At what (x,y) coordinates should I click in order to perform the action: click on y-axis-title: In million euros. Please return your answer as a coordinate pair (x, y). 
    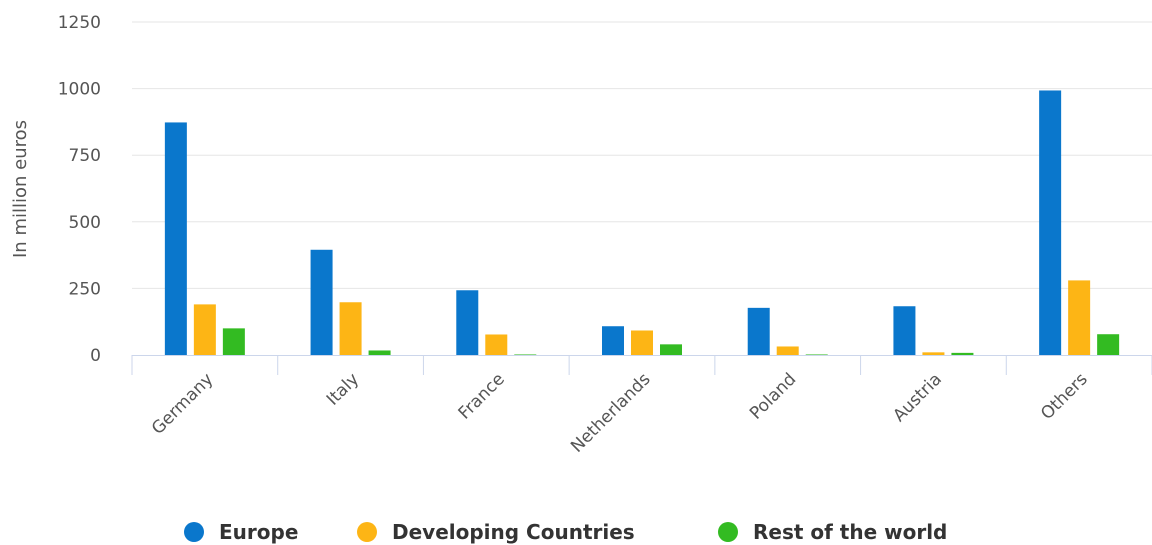
    Looking at the image, I should click on (20, 189).